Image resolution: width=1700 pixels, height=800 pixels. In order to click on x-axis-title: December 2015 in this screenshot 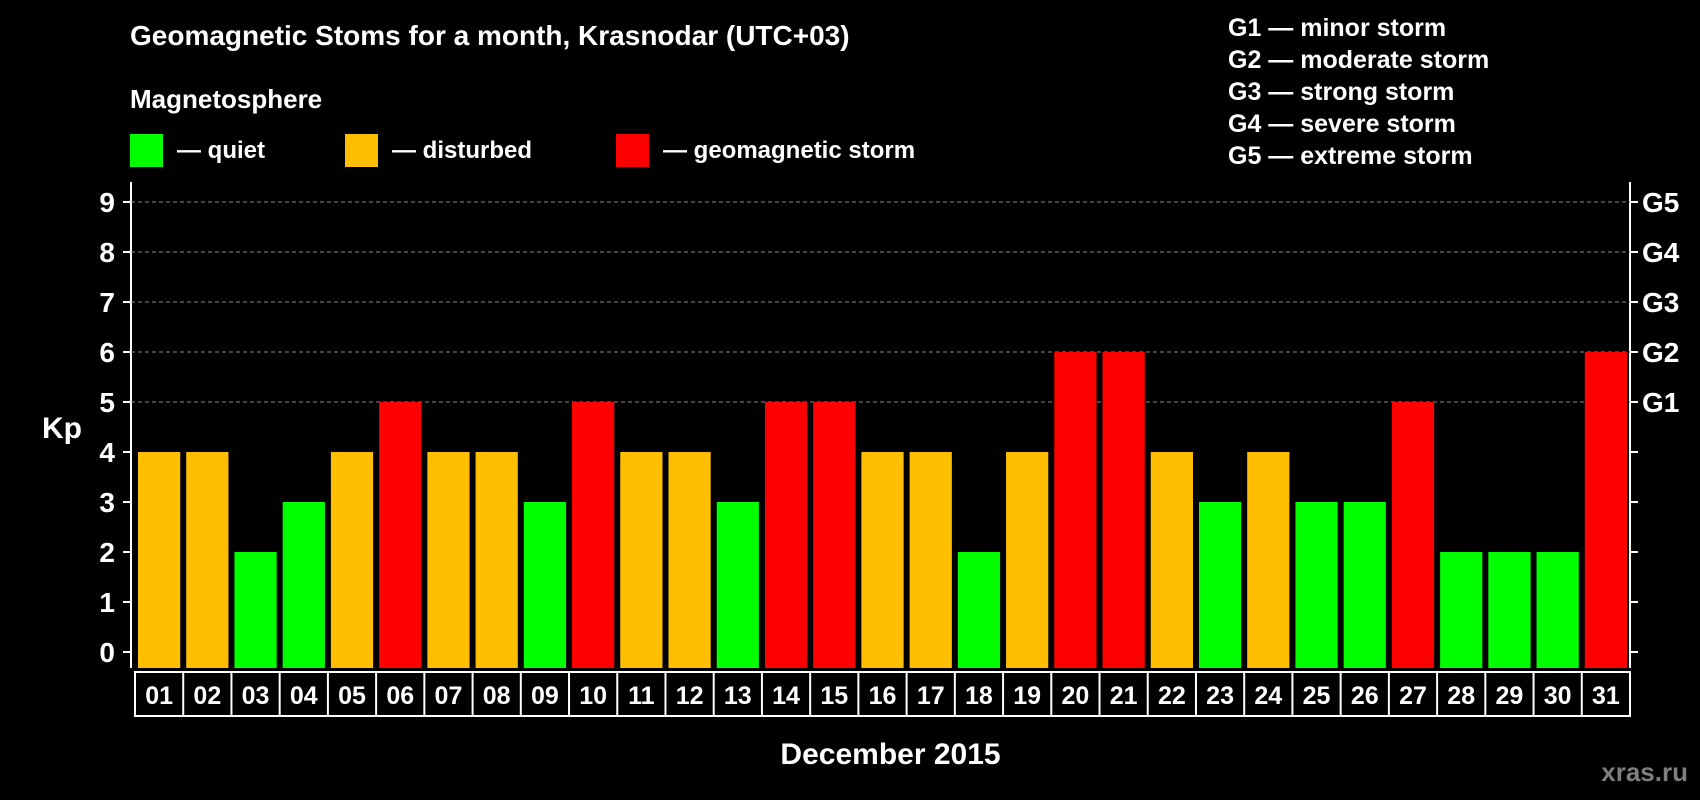, I will do `click(890, 754)`.